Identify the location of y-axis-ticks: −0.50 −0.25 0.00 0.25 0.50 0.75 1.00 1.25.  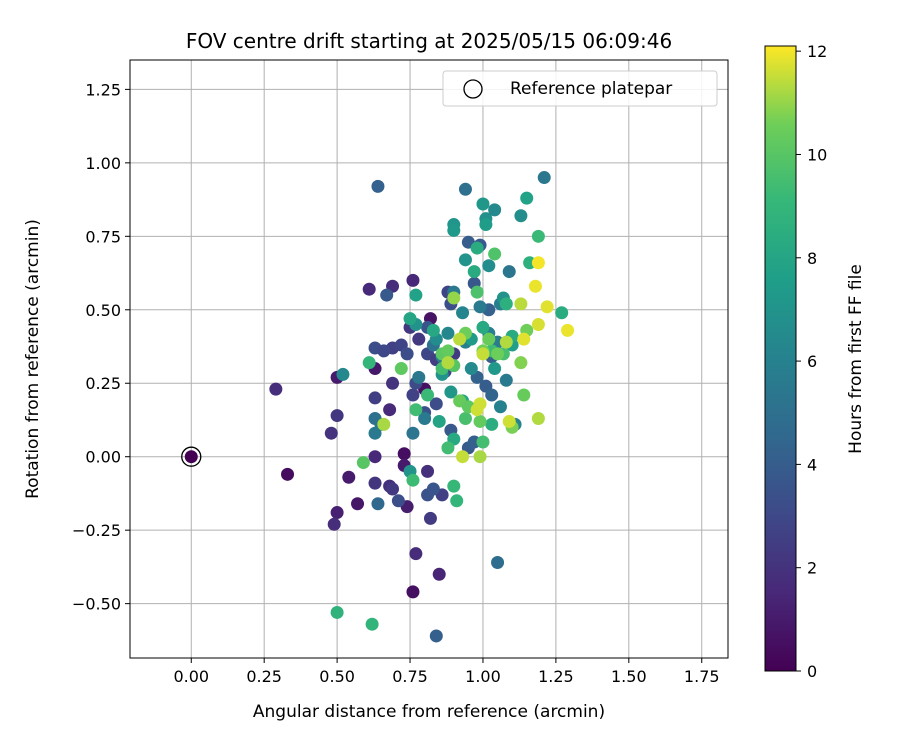
(101, 347).